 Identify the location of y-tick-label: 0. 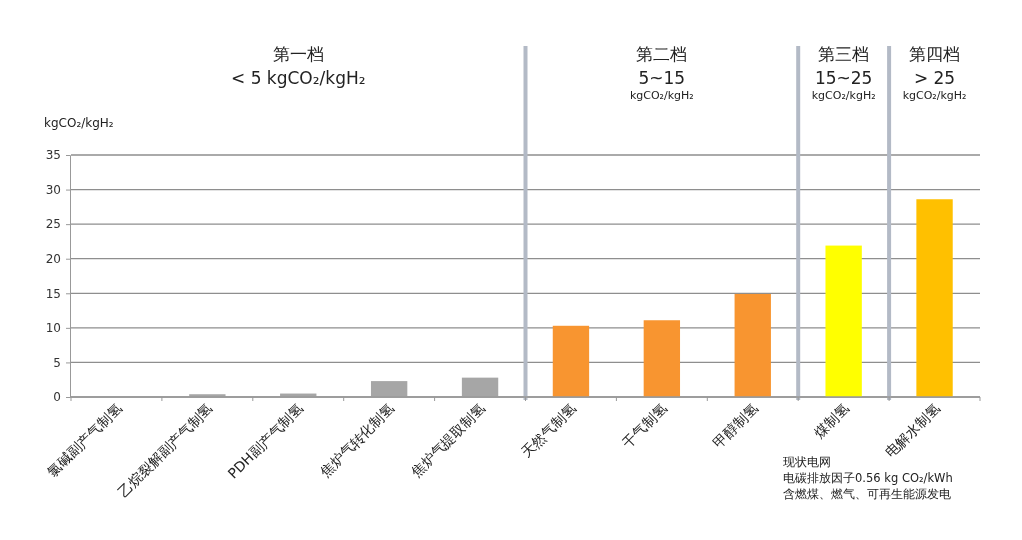
(57, 397).